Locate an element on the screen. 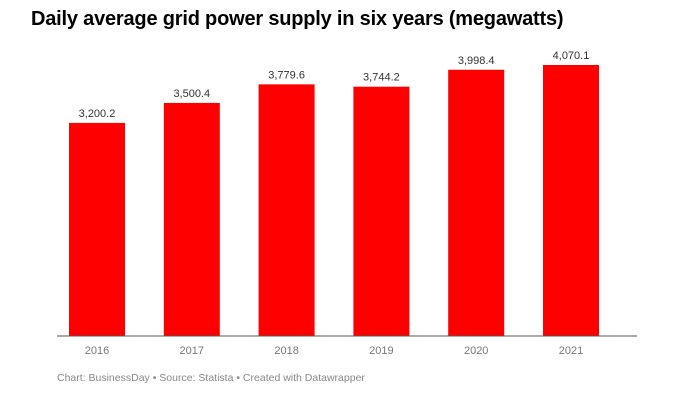 The height and width of the screenshot is (400, 700). value-label-2021: 4,070.1 is located at coordinates (571, 56).